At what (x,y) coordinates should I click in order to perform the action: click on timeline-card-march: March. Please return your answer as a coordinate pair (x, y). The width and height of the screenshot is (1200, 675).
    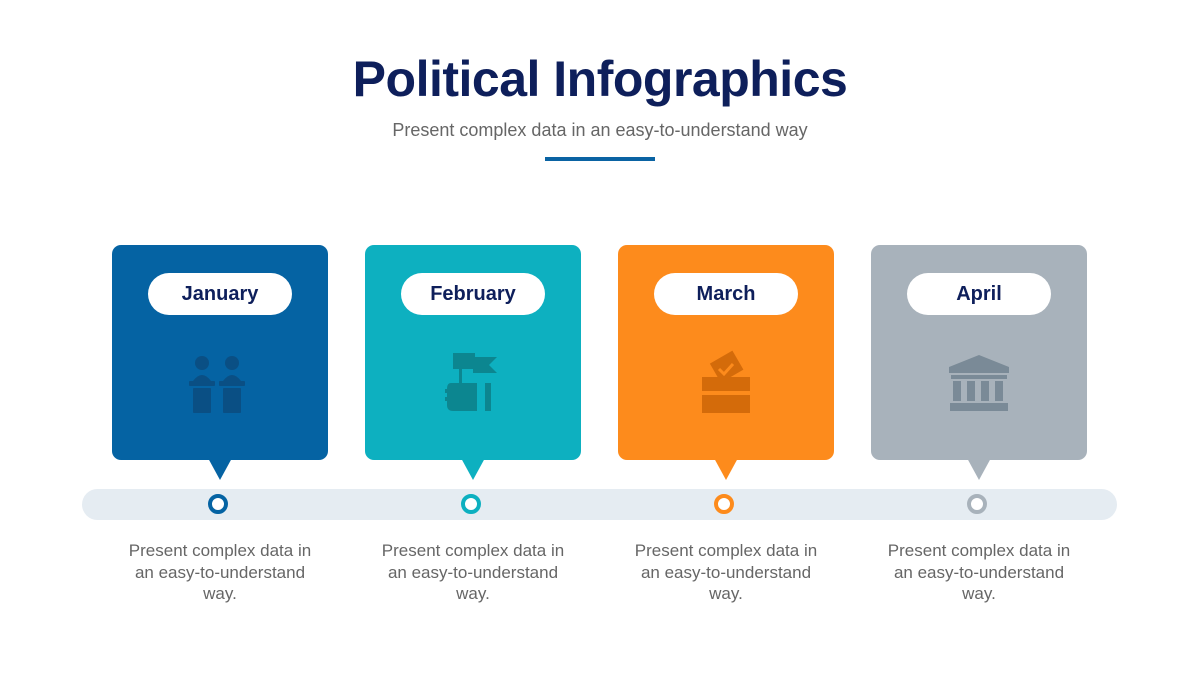
    Looking at the image, I should click on (726, 362).